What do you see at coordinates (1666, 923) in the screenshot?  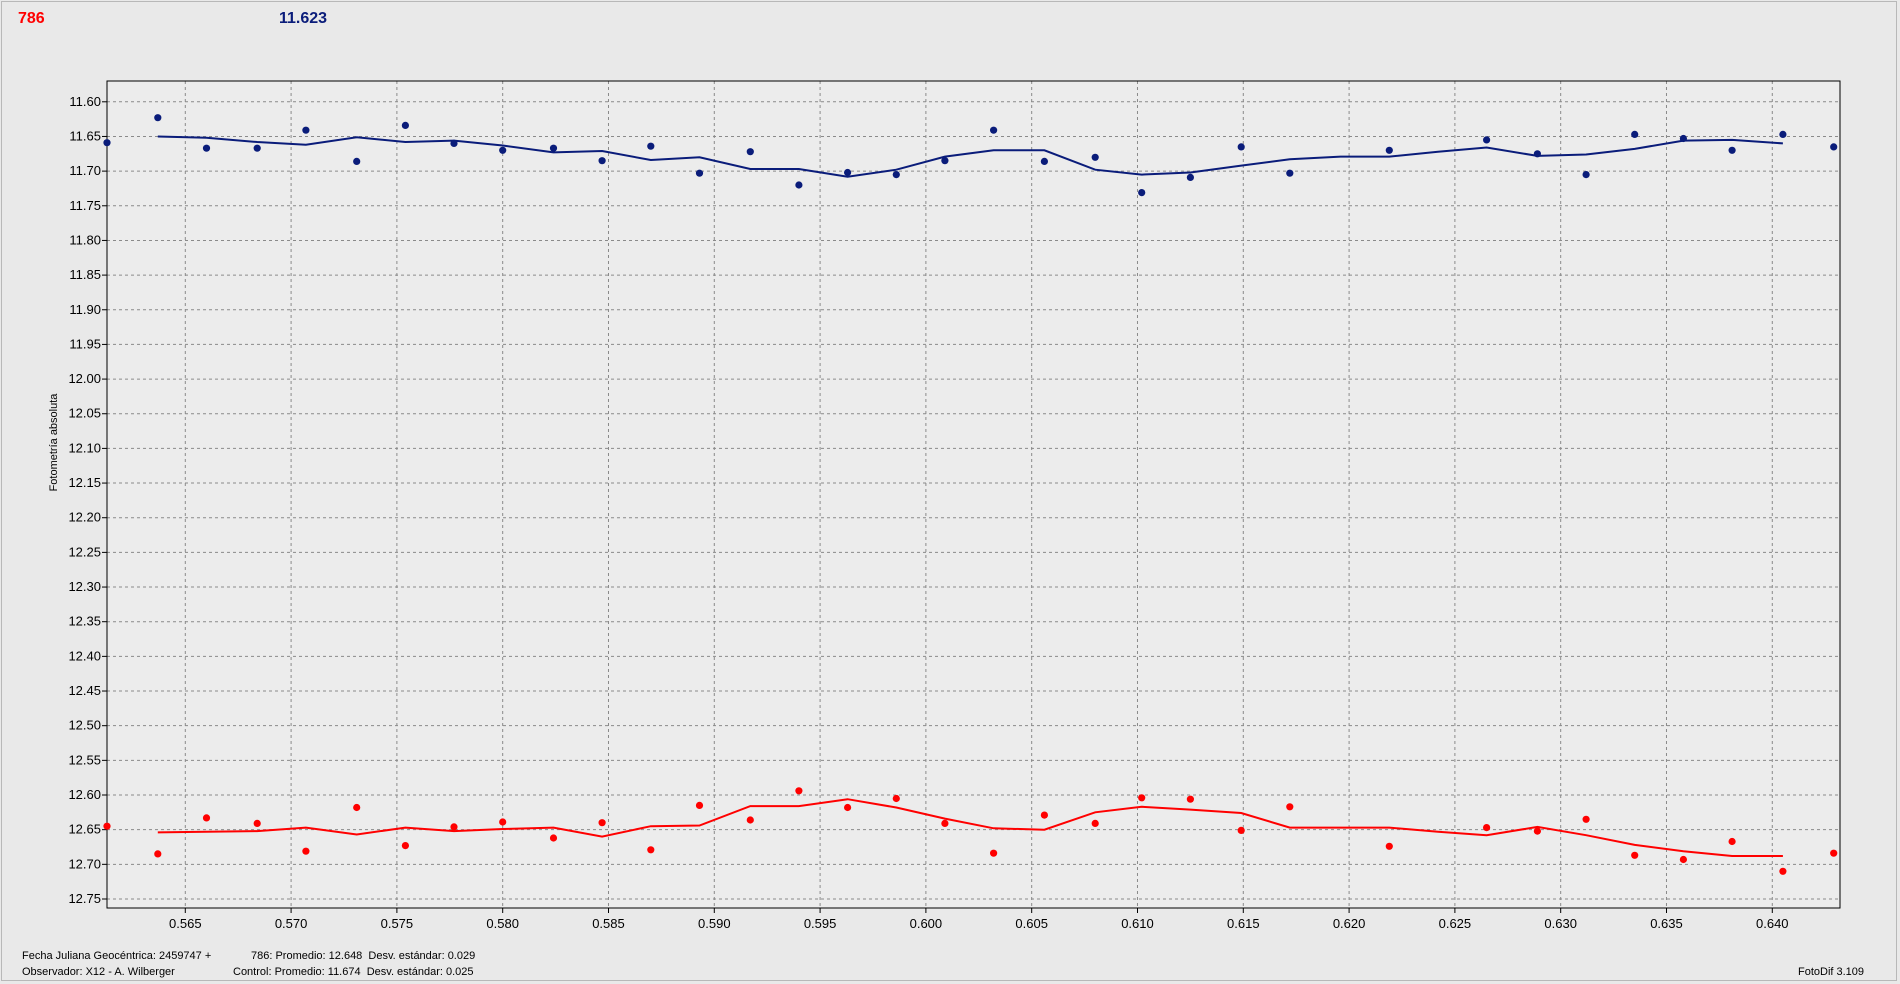 I see `x-tick-label: 0.635` at bounding box center [1666, 923].